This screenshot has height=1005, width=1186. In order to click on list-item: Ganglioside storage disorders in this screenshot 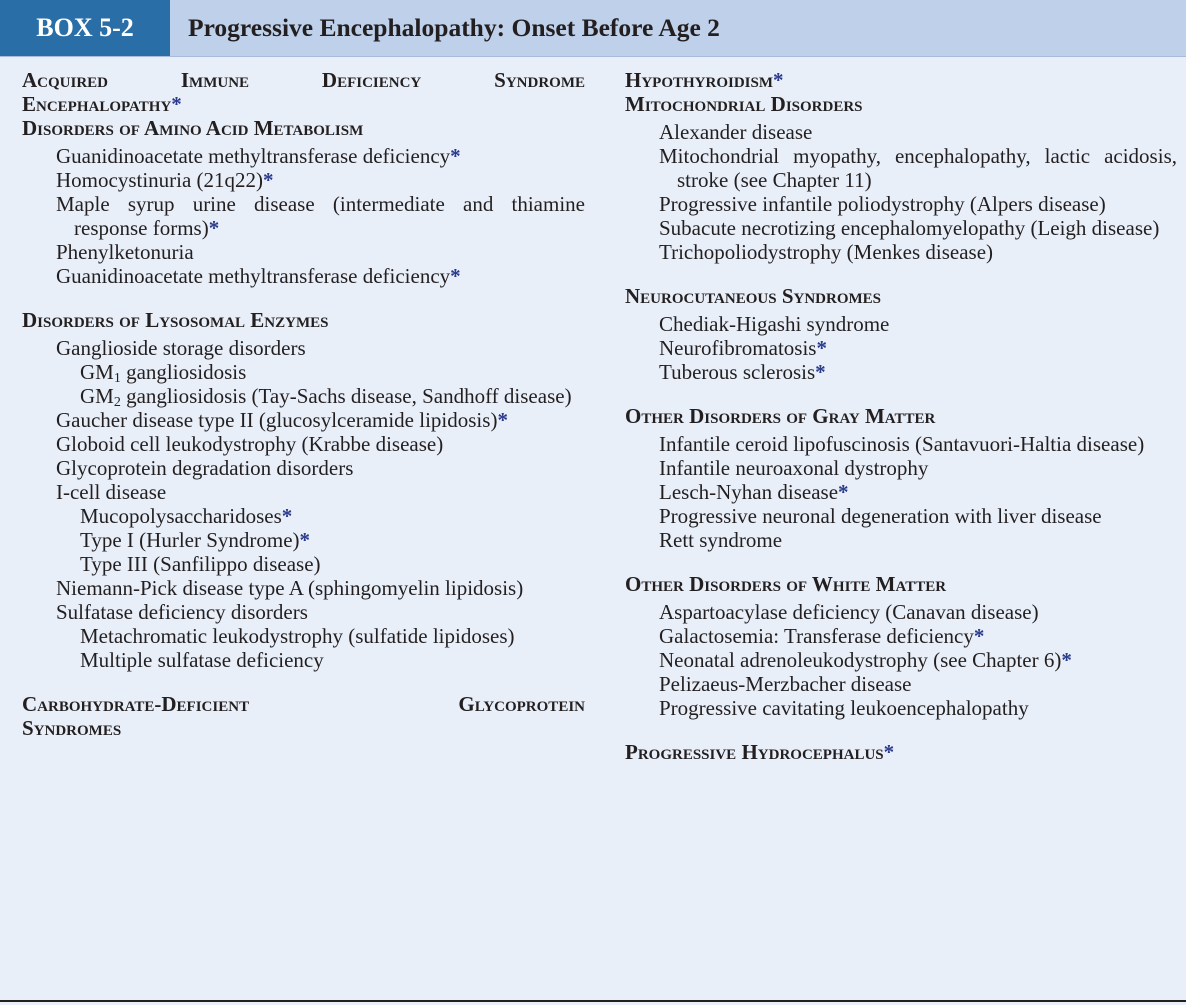, I will do `click(181, 348)`.